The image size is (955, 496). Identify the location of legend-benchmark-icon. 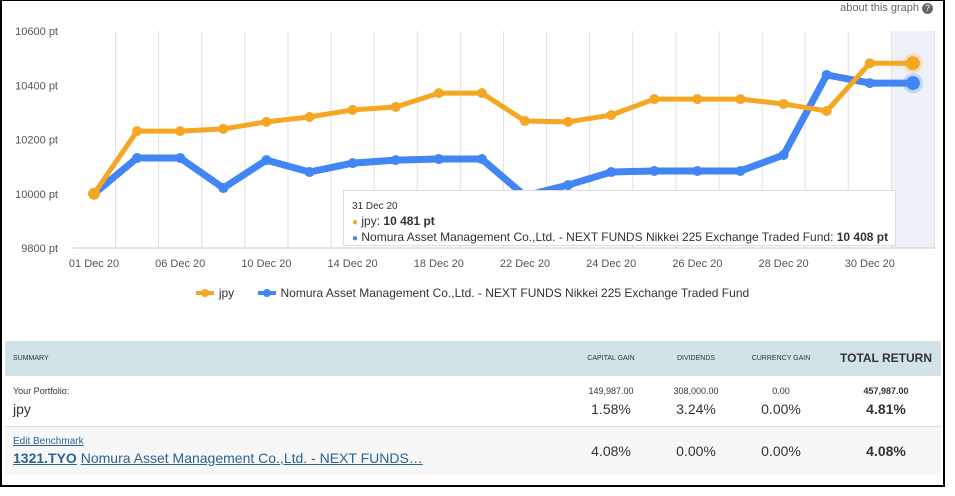
(266, 293).